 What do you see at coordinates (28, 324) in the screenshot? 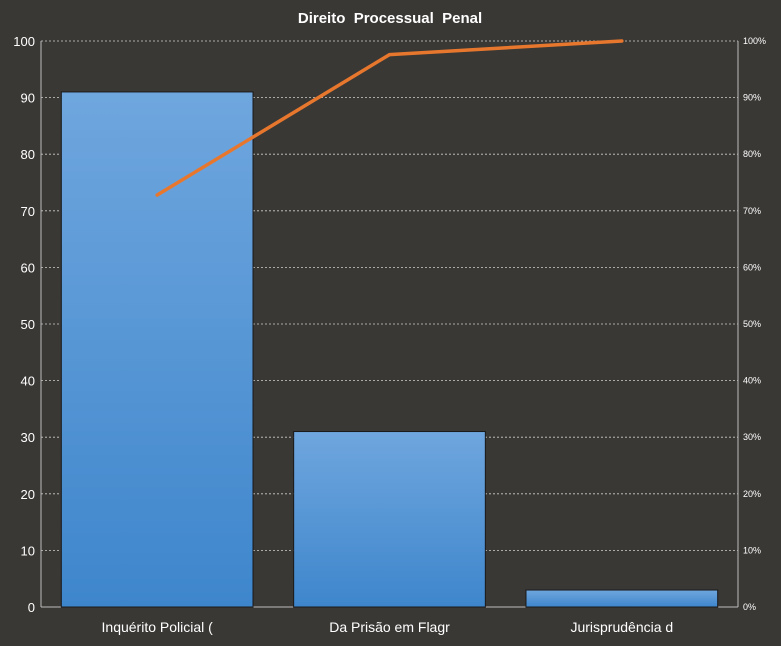
I see `y-tick-label: 50` at bounding box center [28, 324].